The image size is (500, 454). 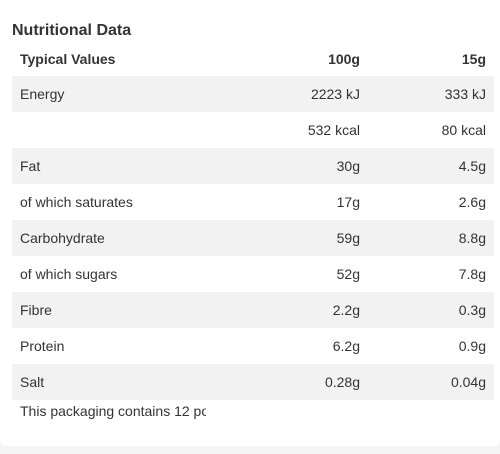 I want to click on nutrient-label: Protein, so click(x=42, y=346).